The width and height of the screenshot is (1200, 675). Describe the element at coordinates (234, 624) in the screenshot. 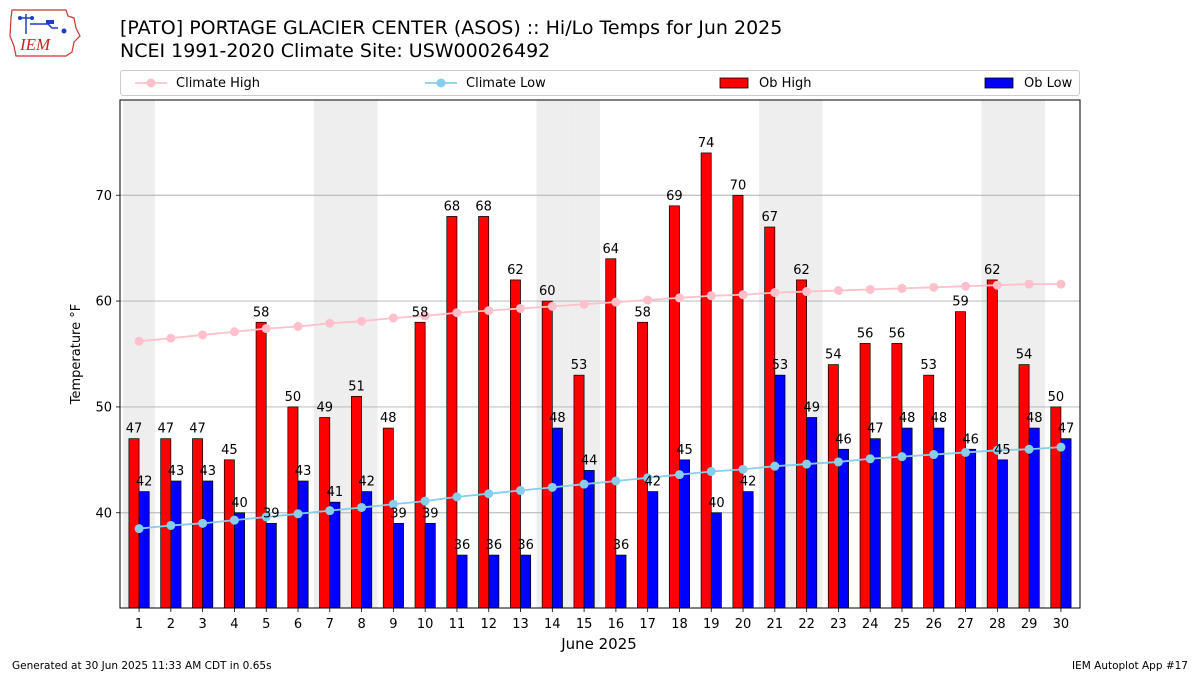

I see `x-tick-label: 4` at that location.